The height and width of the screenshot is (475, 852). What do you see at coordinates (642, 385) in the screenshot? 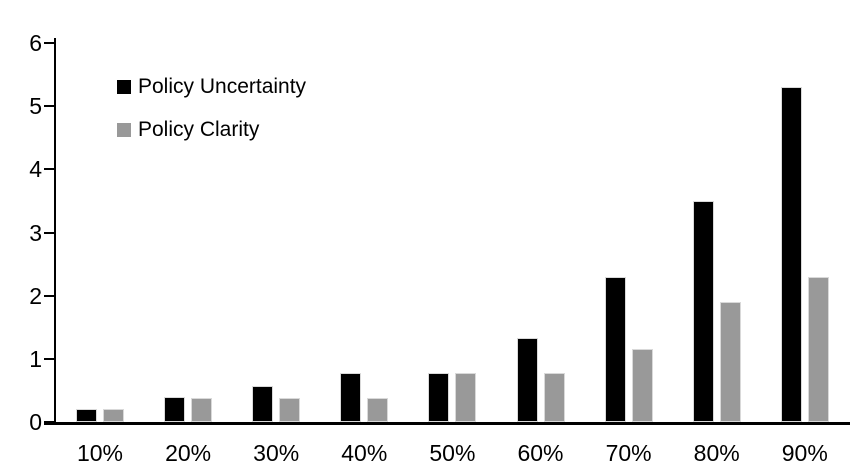
I see `bar-policy-clarity-70%` at bounding box center [642, 385].